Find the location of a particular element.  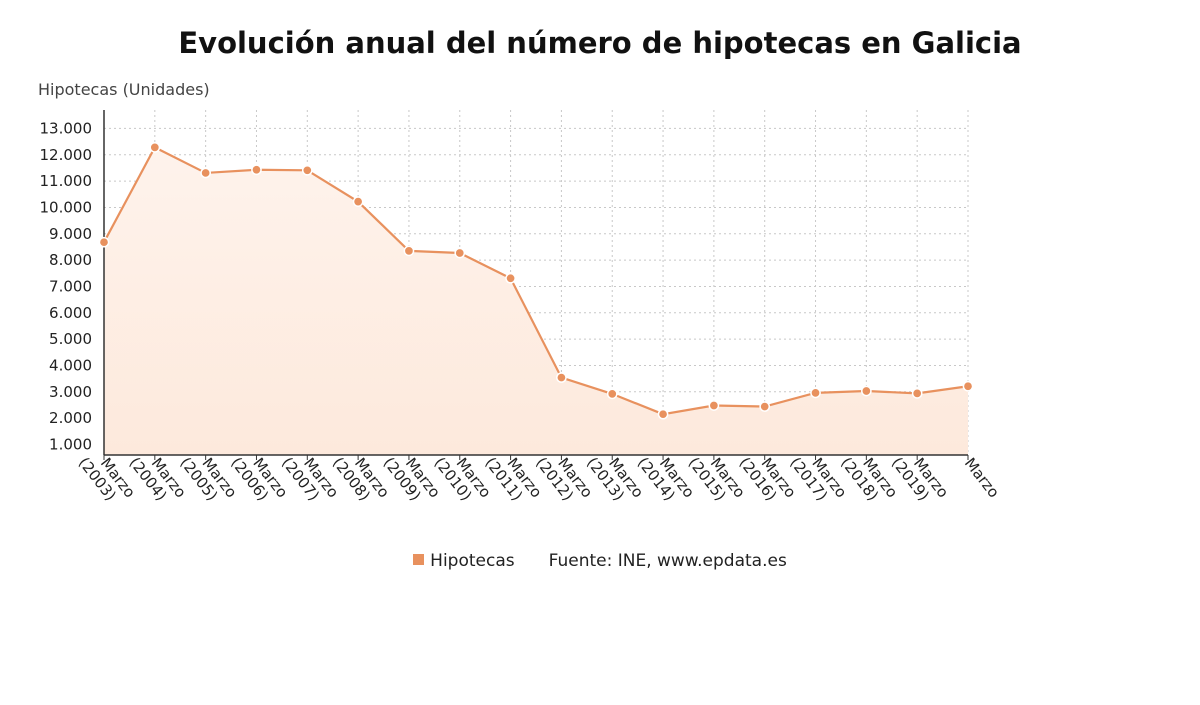

x-tick-label-line1: Marzo is located at coordinates (982, 477).